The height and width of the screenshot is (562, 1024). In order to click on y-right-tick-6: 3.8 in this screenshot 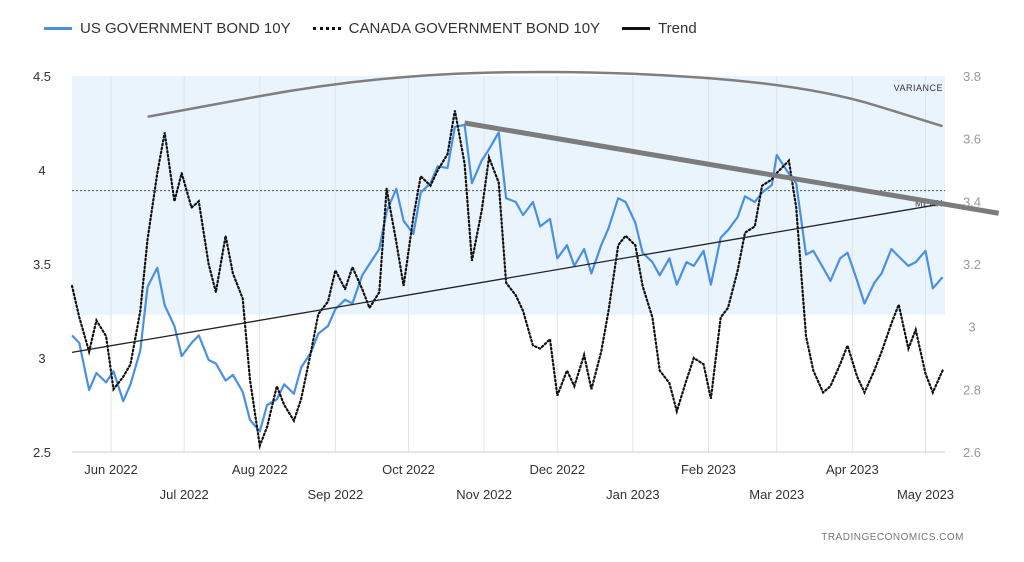, I will do `click(972, 76)`.